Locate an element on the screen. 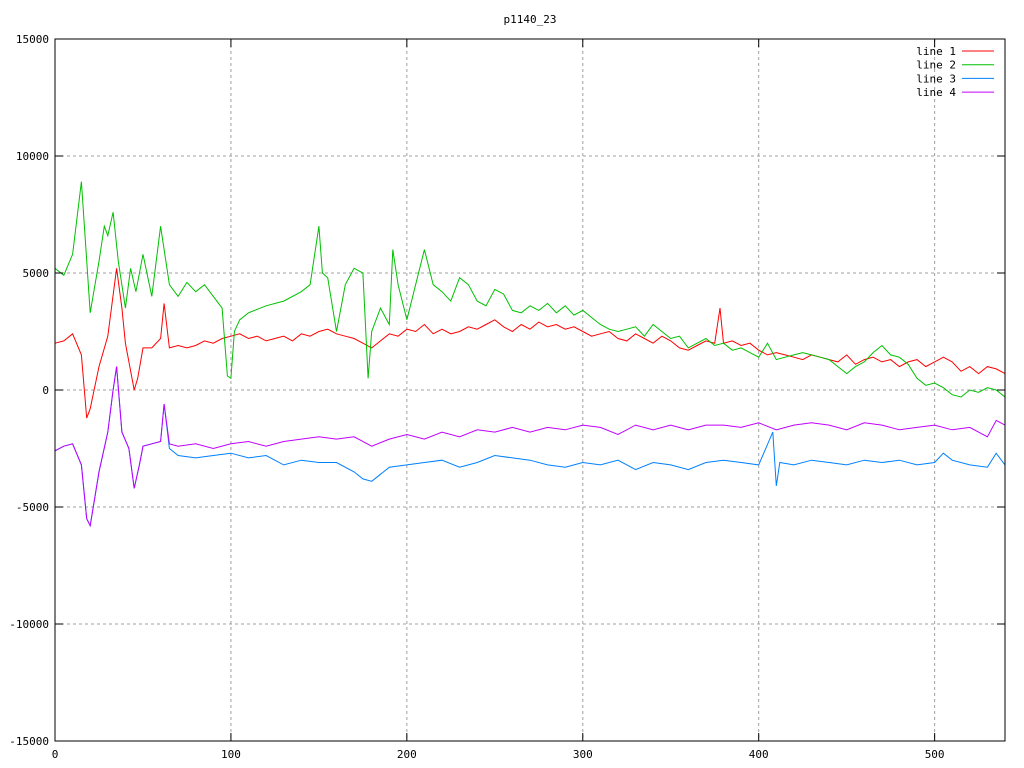 Image resolution: width=1024 pixels, height=768 pixels. y-tick-label: -10000 is located at coordinates (29, 624).